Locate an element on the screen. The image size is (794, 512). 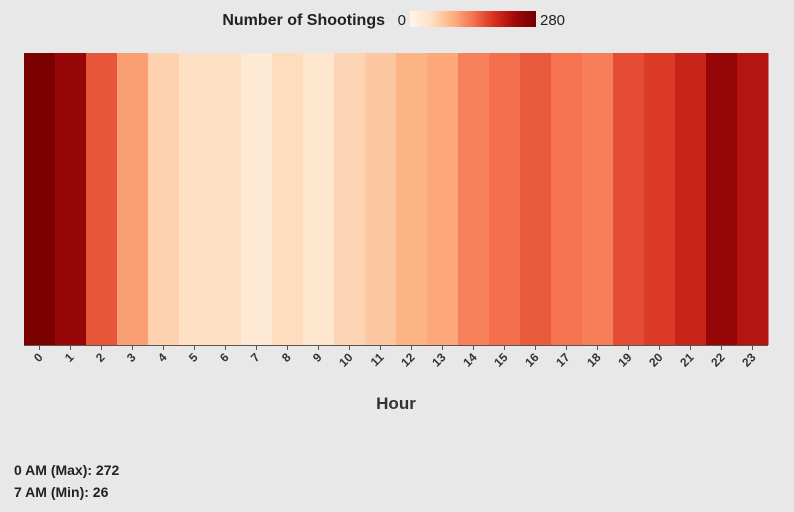
x-tick-label: 5 is located at coordinates (193, 357).